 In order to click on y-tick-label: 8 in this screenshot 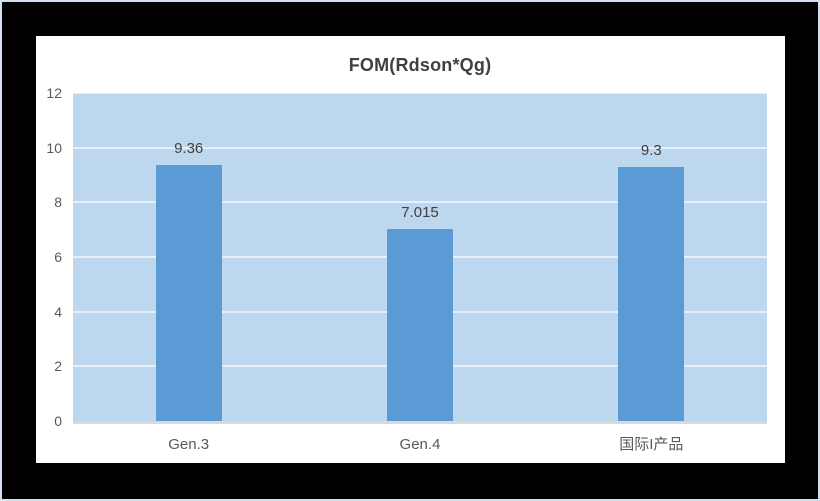, I will do `click(58, 202)`.